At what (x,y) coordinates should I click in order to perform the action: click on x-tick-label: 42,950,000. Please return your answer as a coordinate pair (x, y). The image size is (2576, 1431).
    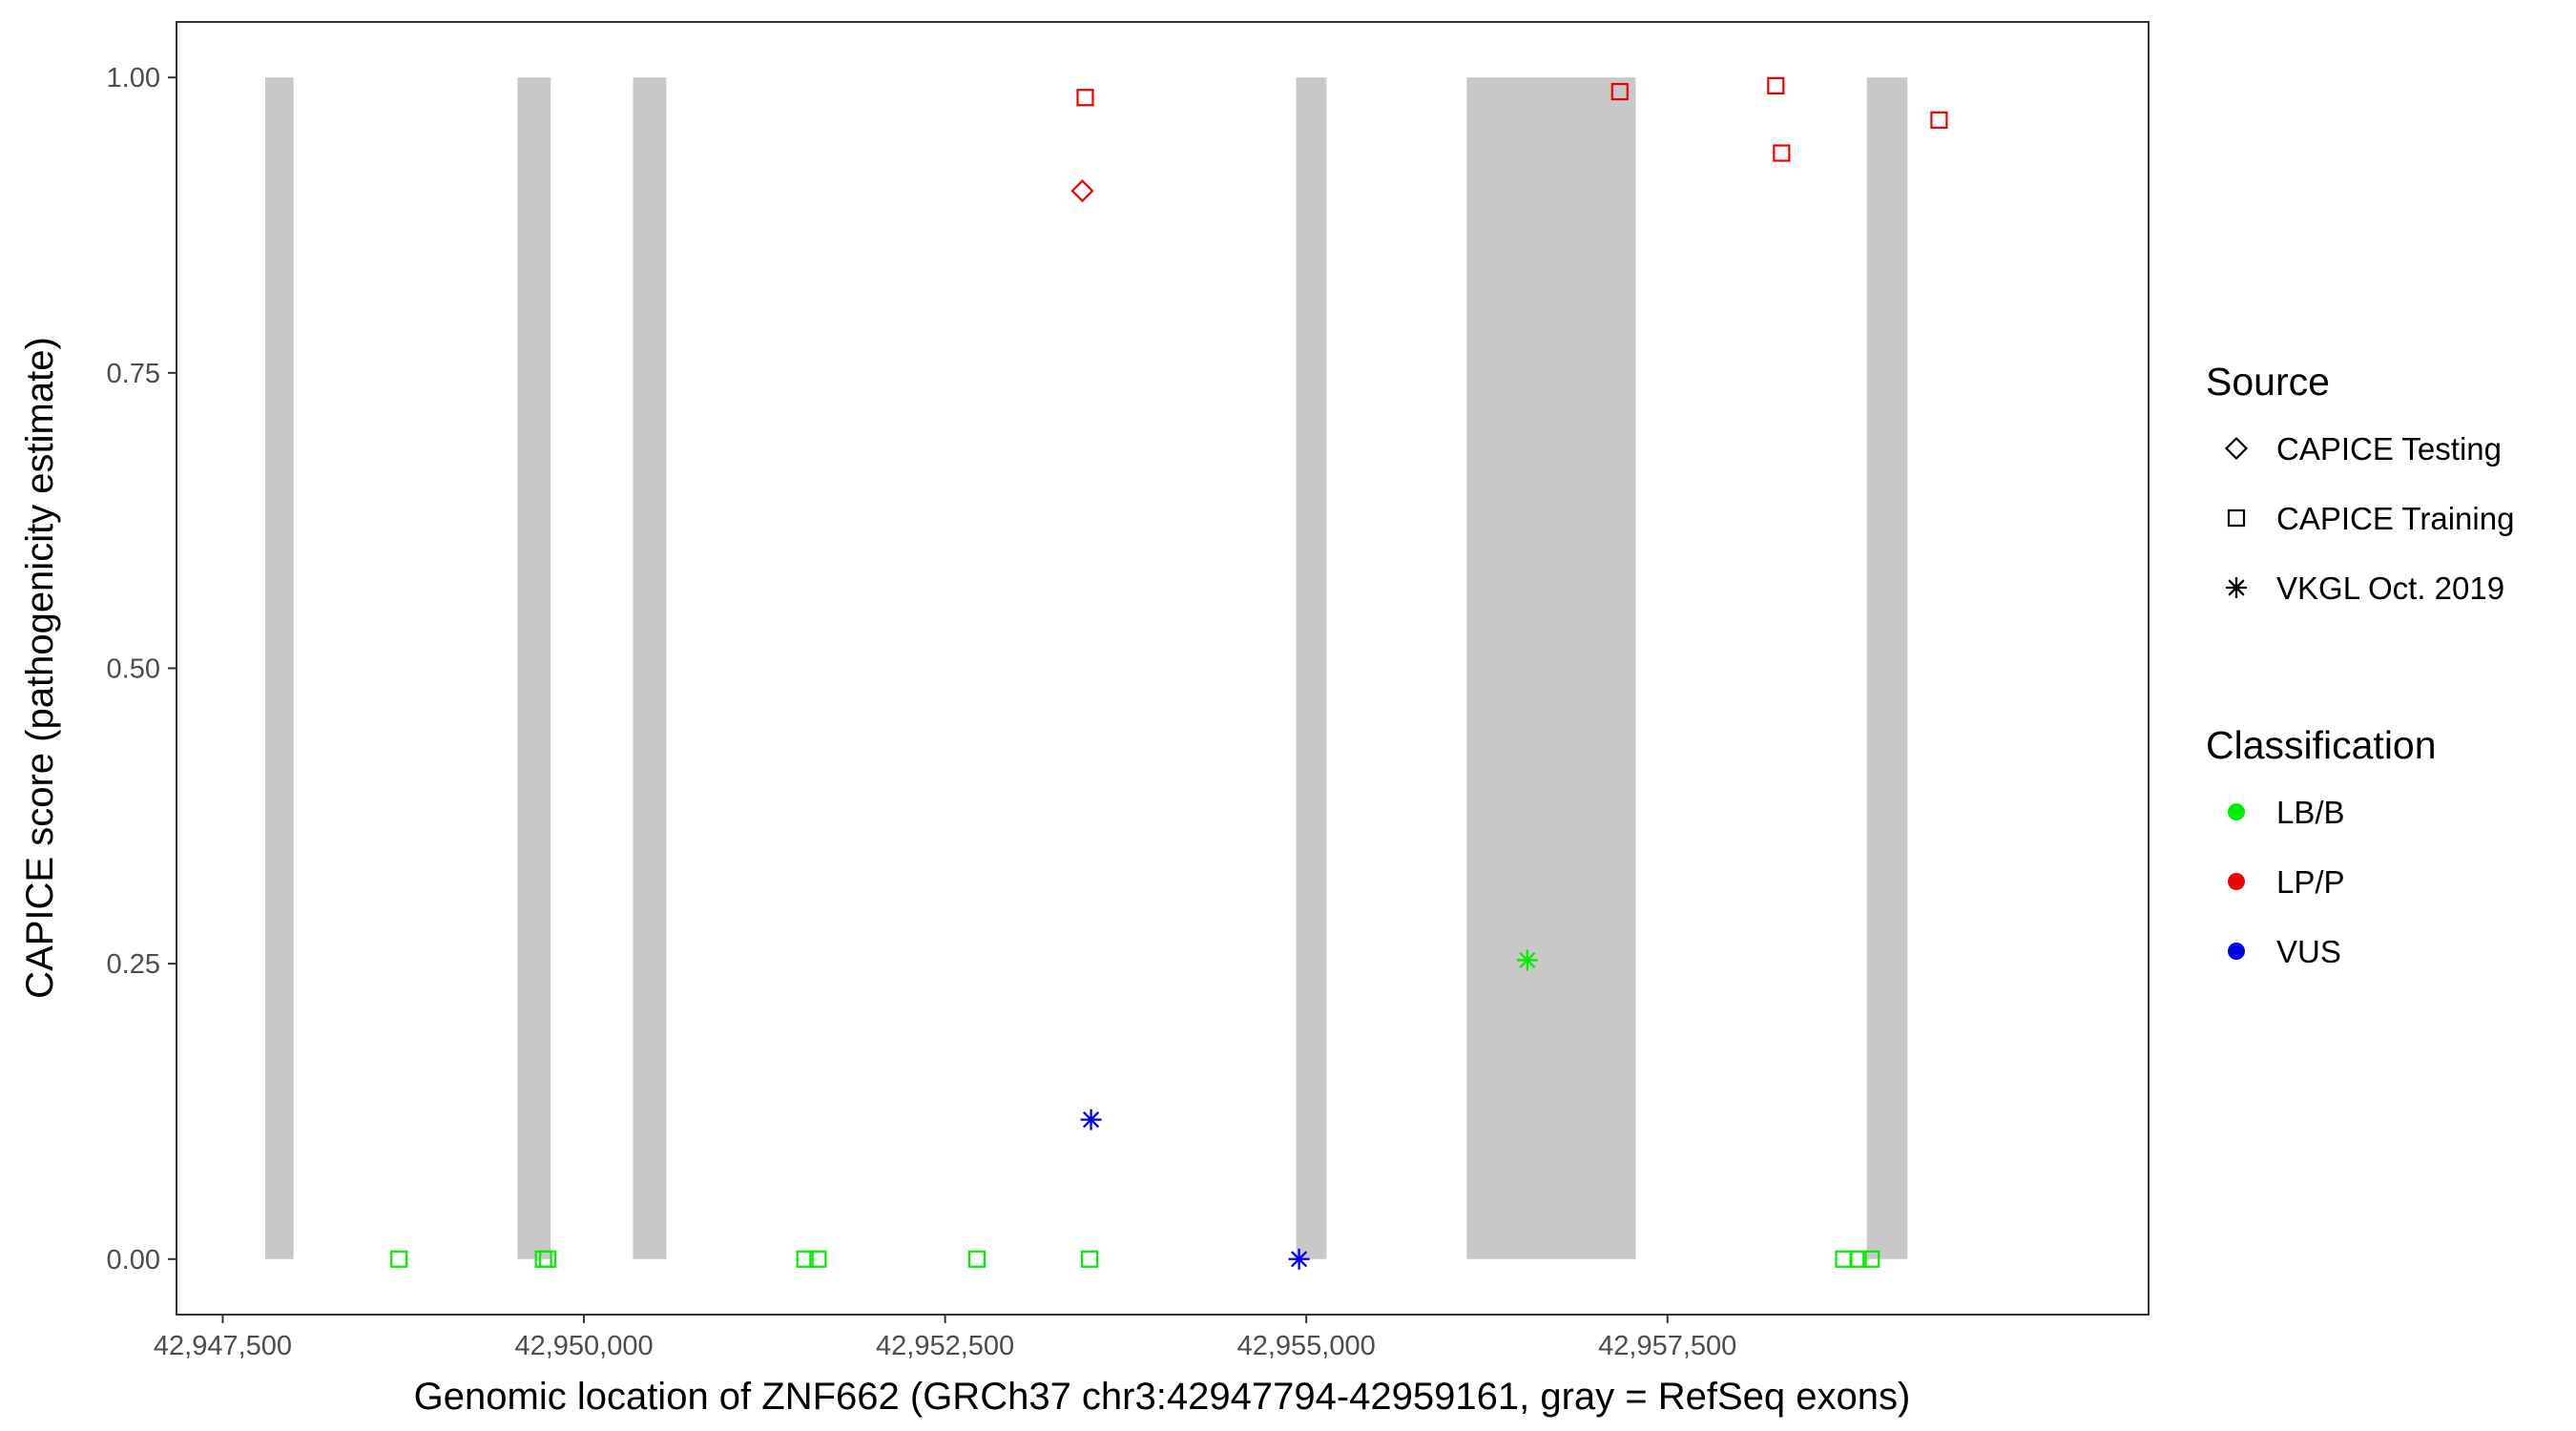
    Looking at the image, I should click on (583, 1346).